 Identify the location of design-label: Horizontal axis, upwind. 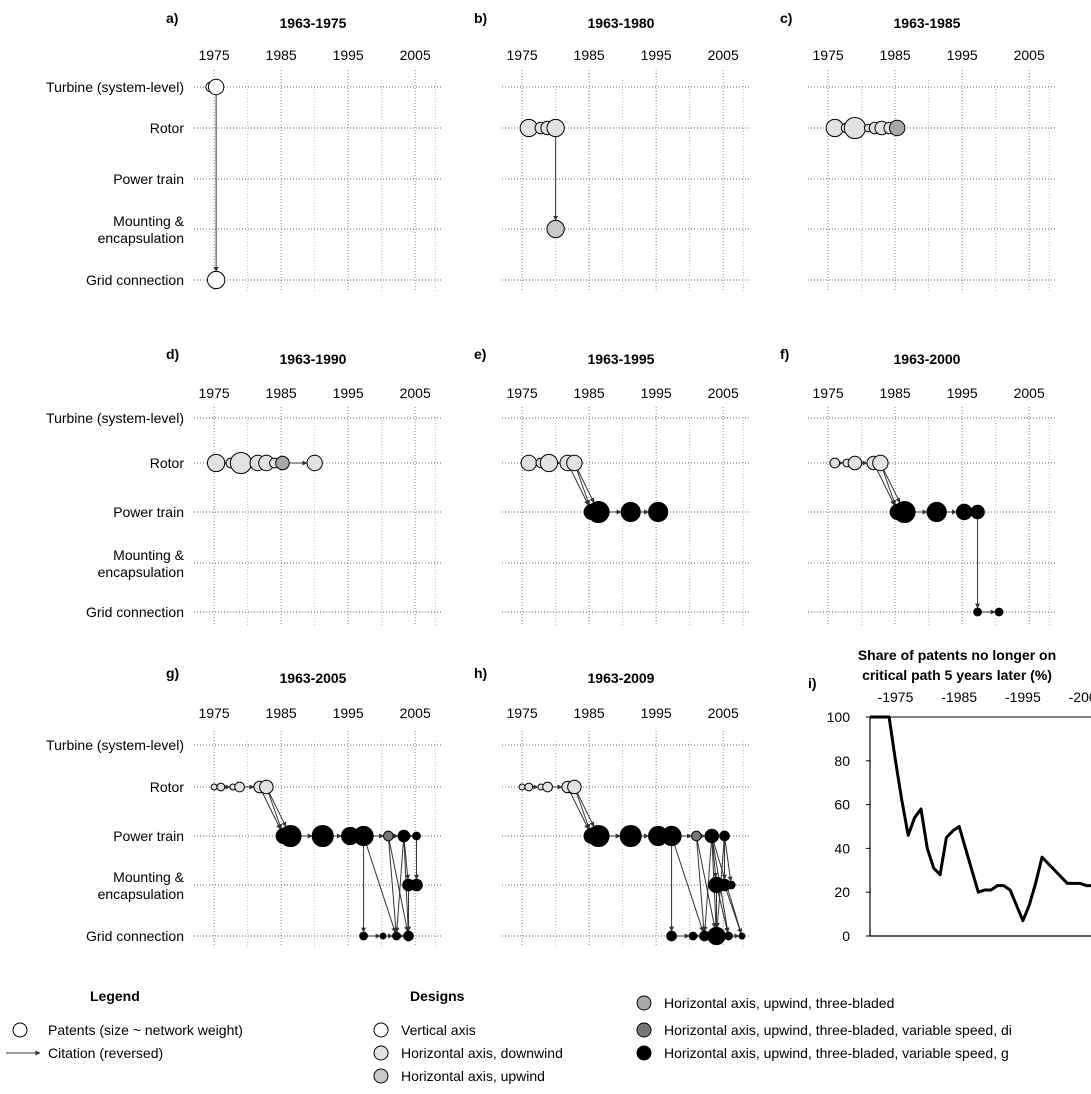
(473, 1076).